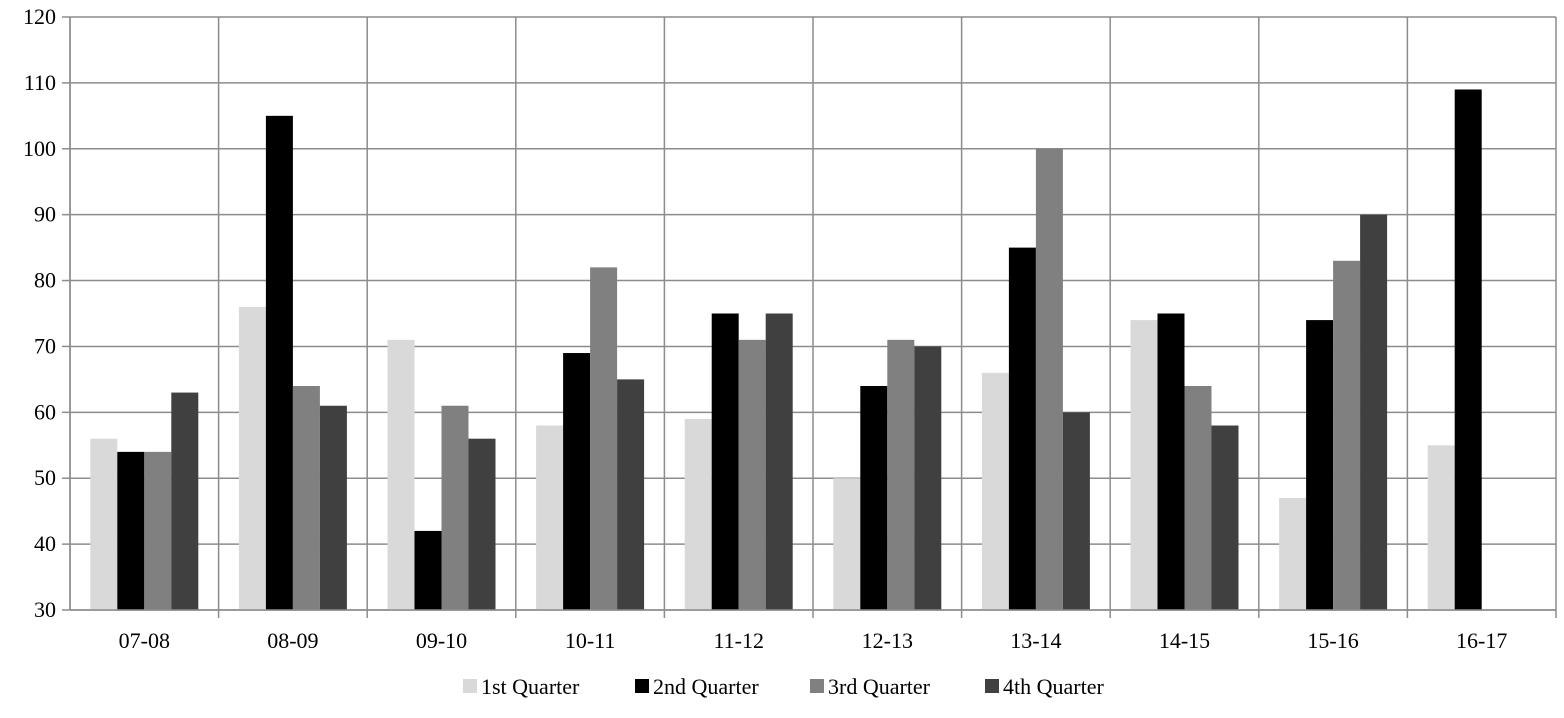 The width and height of the screenshot is (1564, 718). Describe the element at coordinates (45, 543) in the screenshot. I see `y-tick-label: 40` at that location.